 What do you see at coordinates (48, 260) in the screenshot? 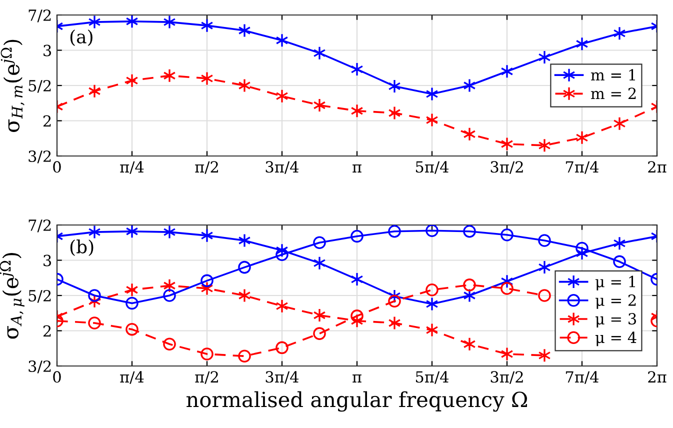
I see `y-tick-label: 3` at bounding box center [48, 260].